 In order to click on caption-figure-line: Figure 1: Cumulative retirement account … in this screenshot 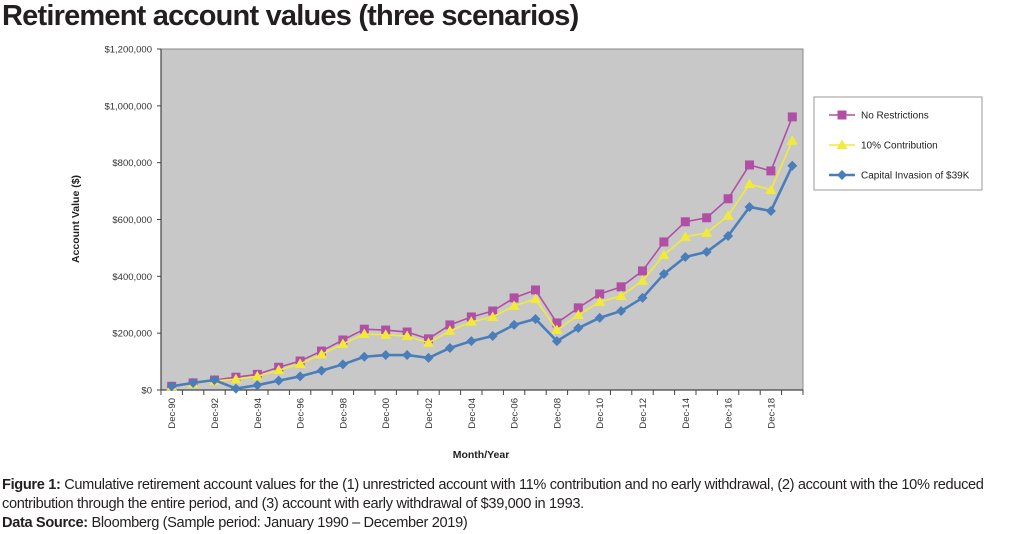, I will do `click(513, 495)`.